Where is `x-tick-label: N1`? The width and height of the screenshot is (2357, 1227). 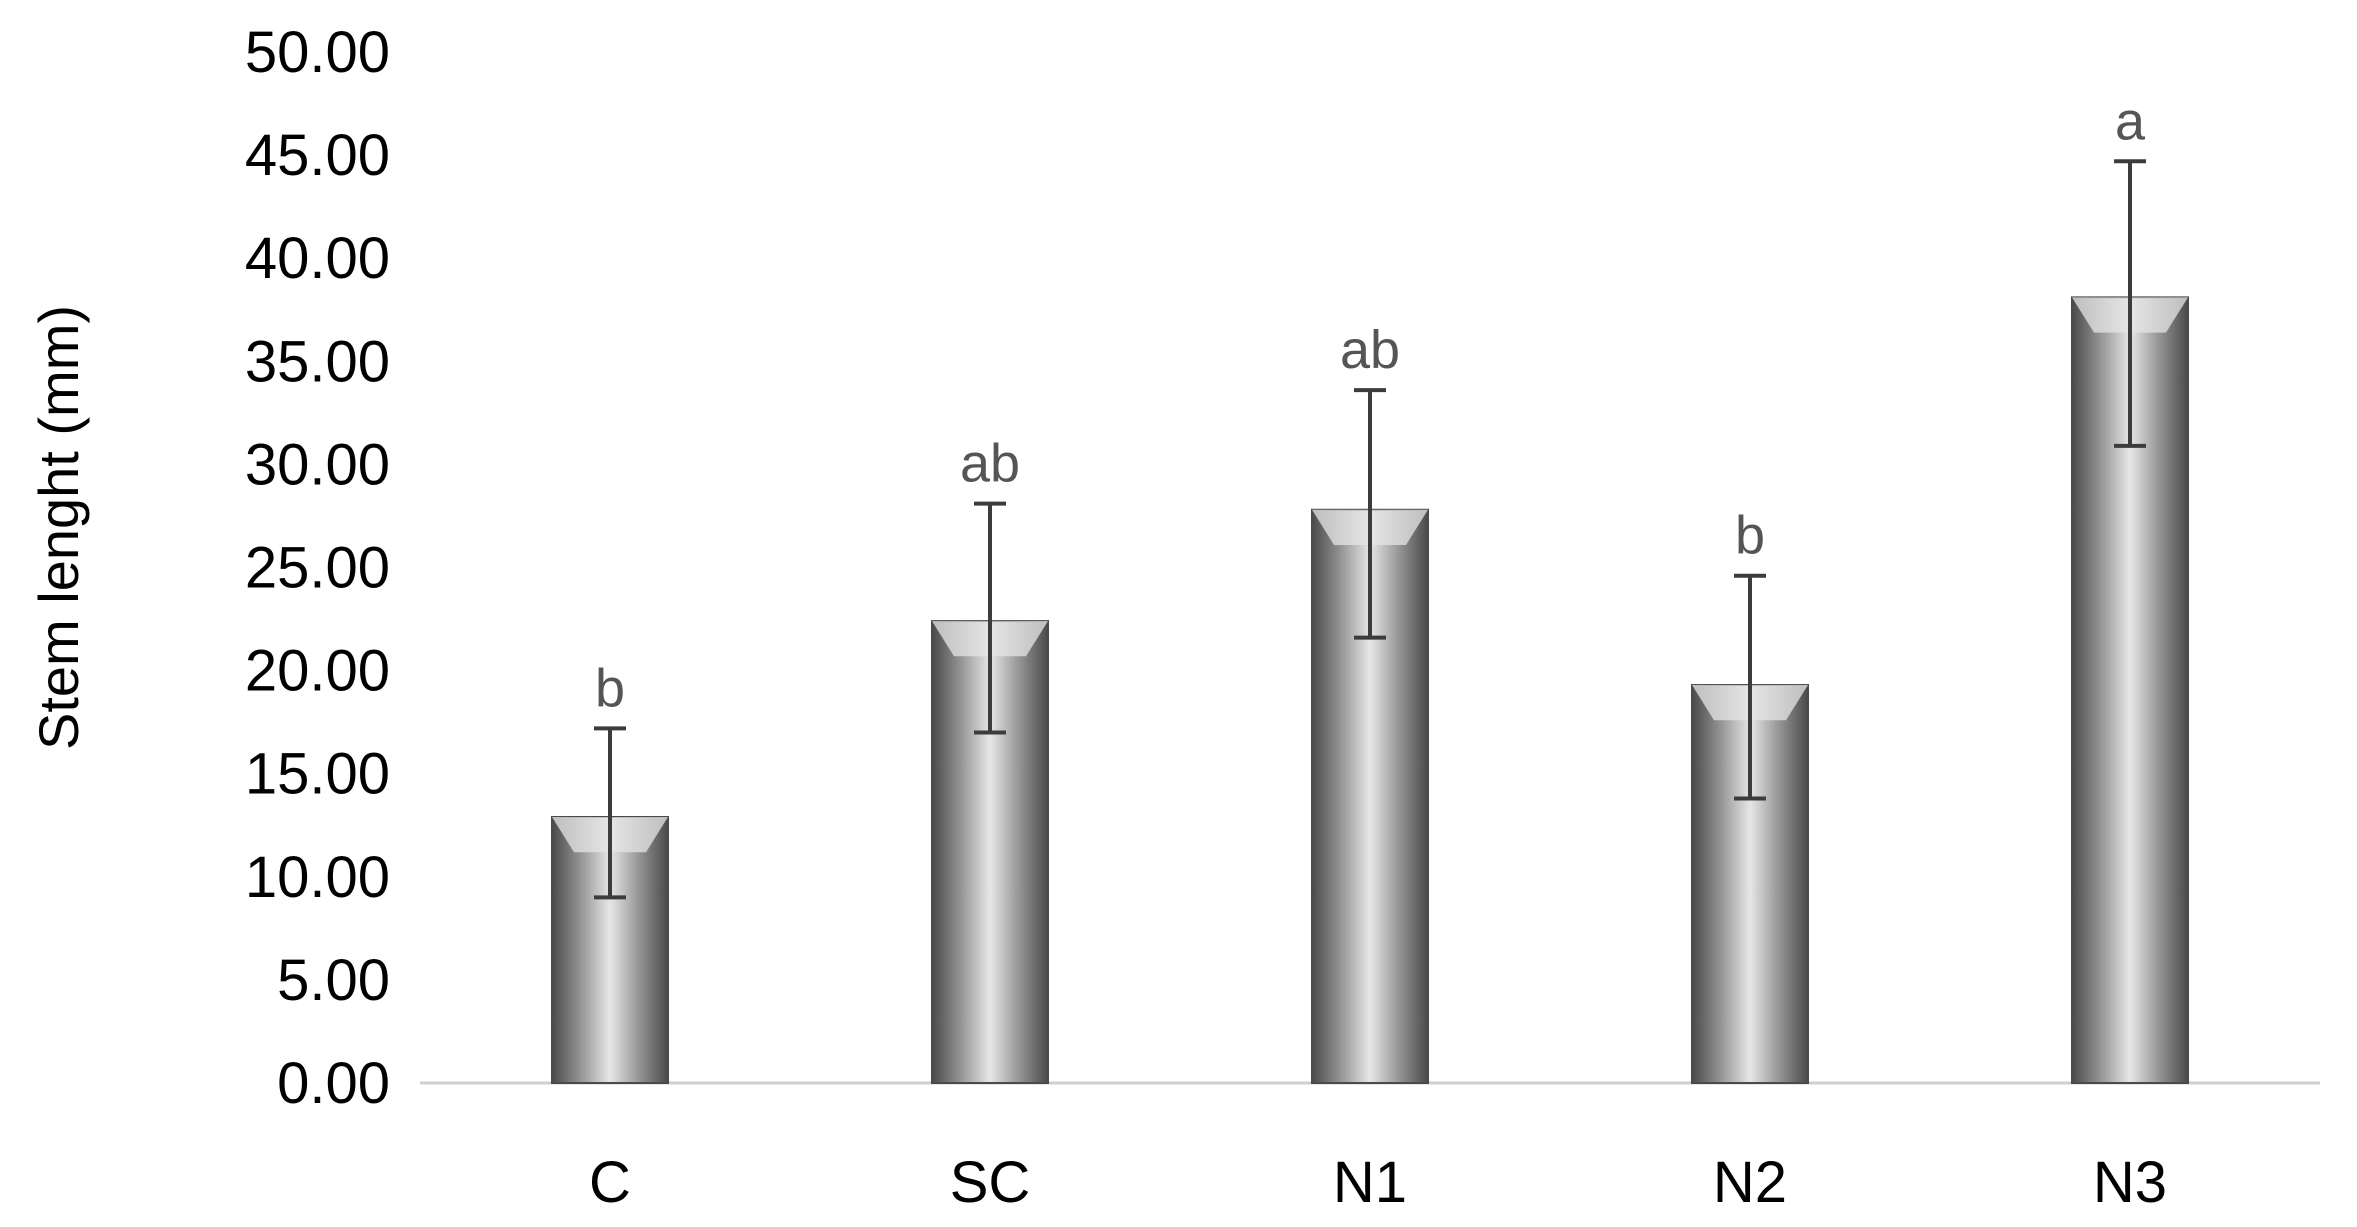
x-tick-label: N1 is located at coordinates (1370, 1182).